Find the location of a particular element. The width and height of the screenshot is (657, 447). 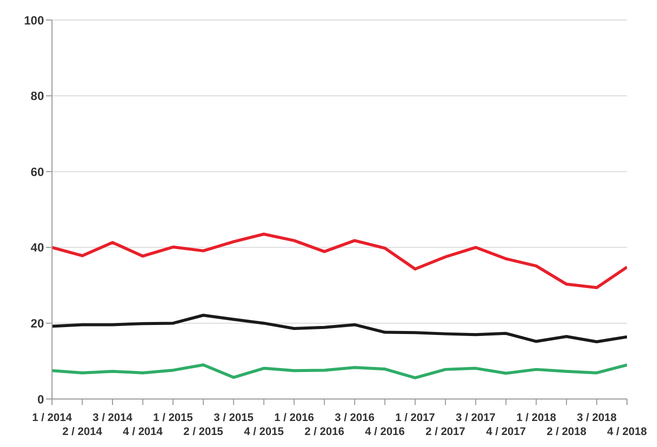

y-tick-label: 40 is located at coordinates (37, 247).